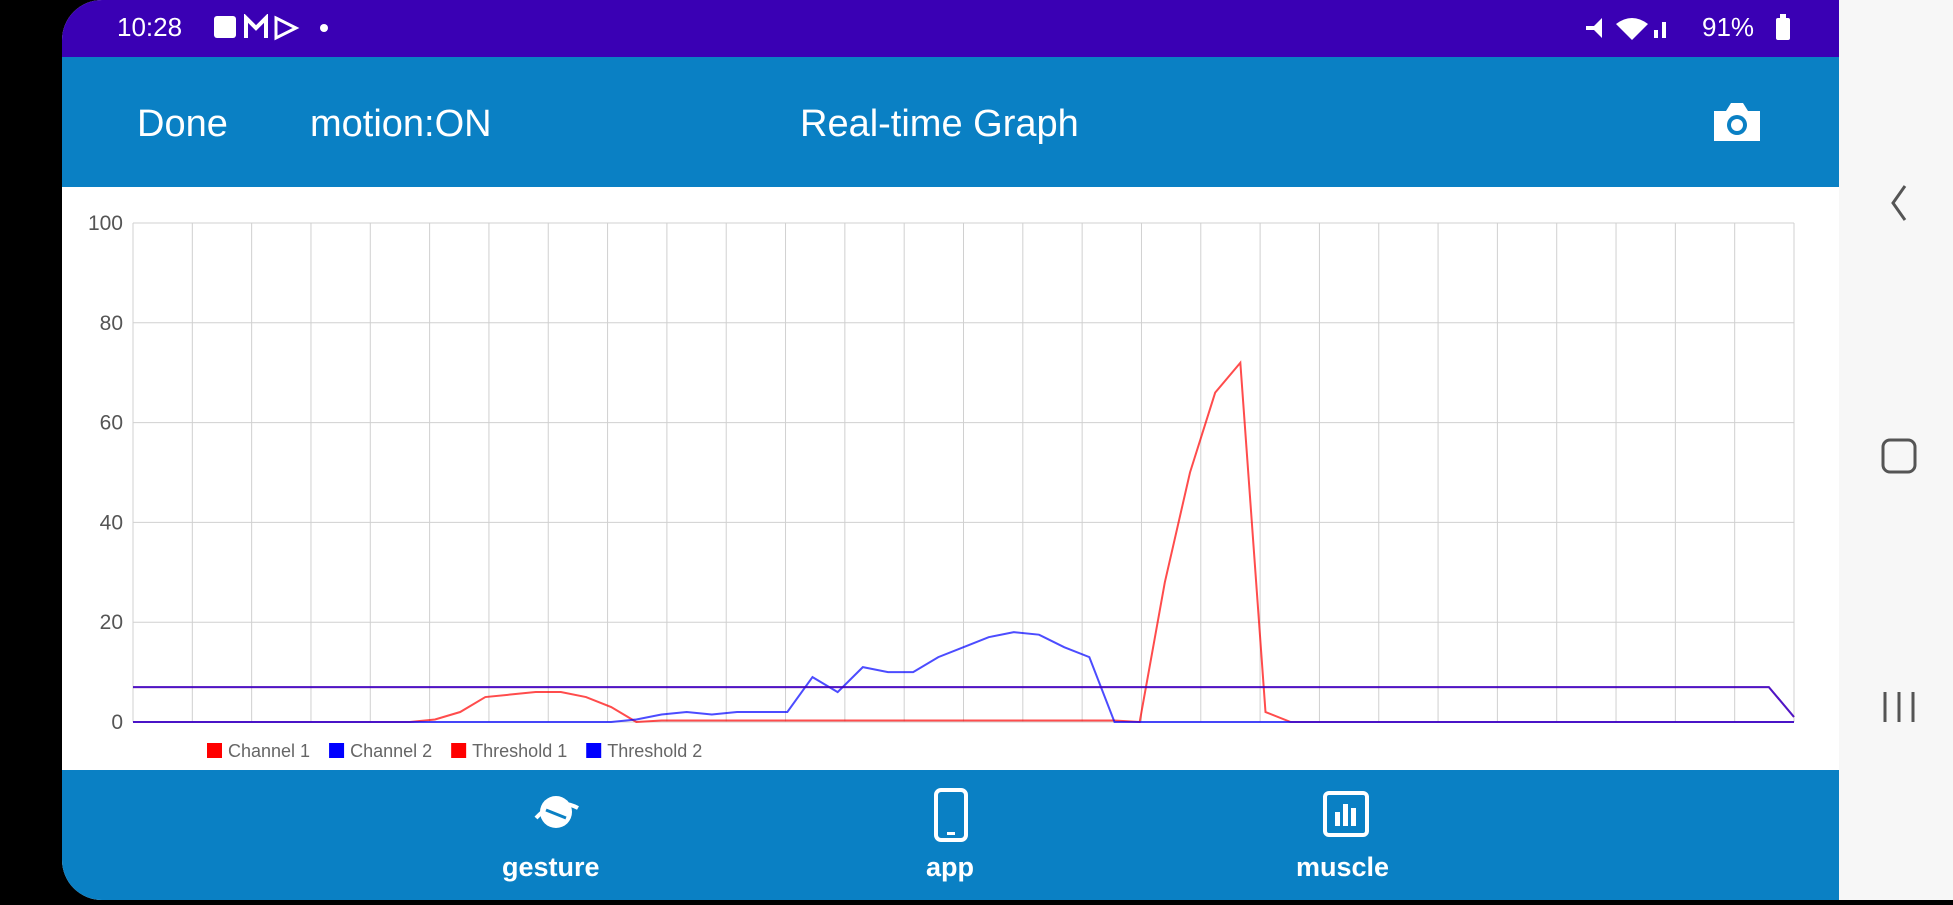 The image size is (1953, 905). I want to click on legend-label: Threshold 1, so click(519, 751).